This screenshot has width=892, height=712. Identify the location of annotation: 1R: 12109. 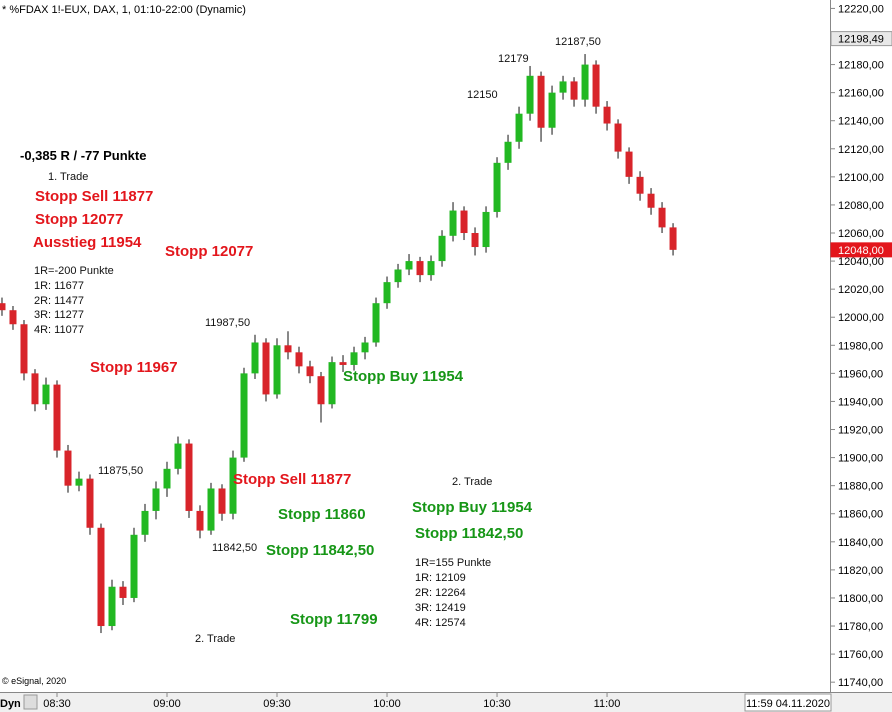
(440, 578).